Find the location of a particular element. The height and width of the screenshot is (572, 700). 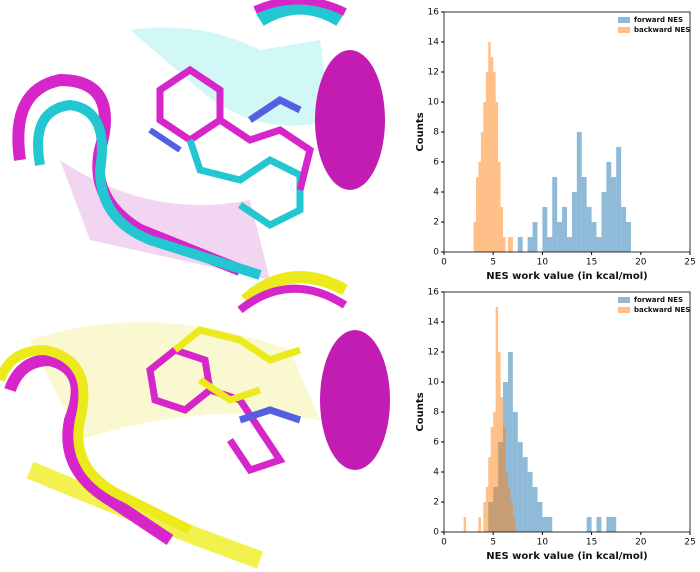

axes-frame is located at coordinates (567, 412).